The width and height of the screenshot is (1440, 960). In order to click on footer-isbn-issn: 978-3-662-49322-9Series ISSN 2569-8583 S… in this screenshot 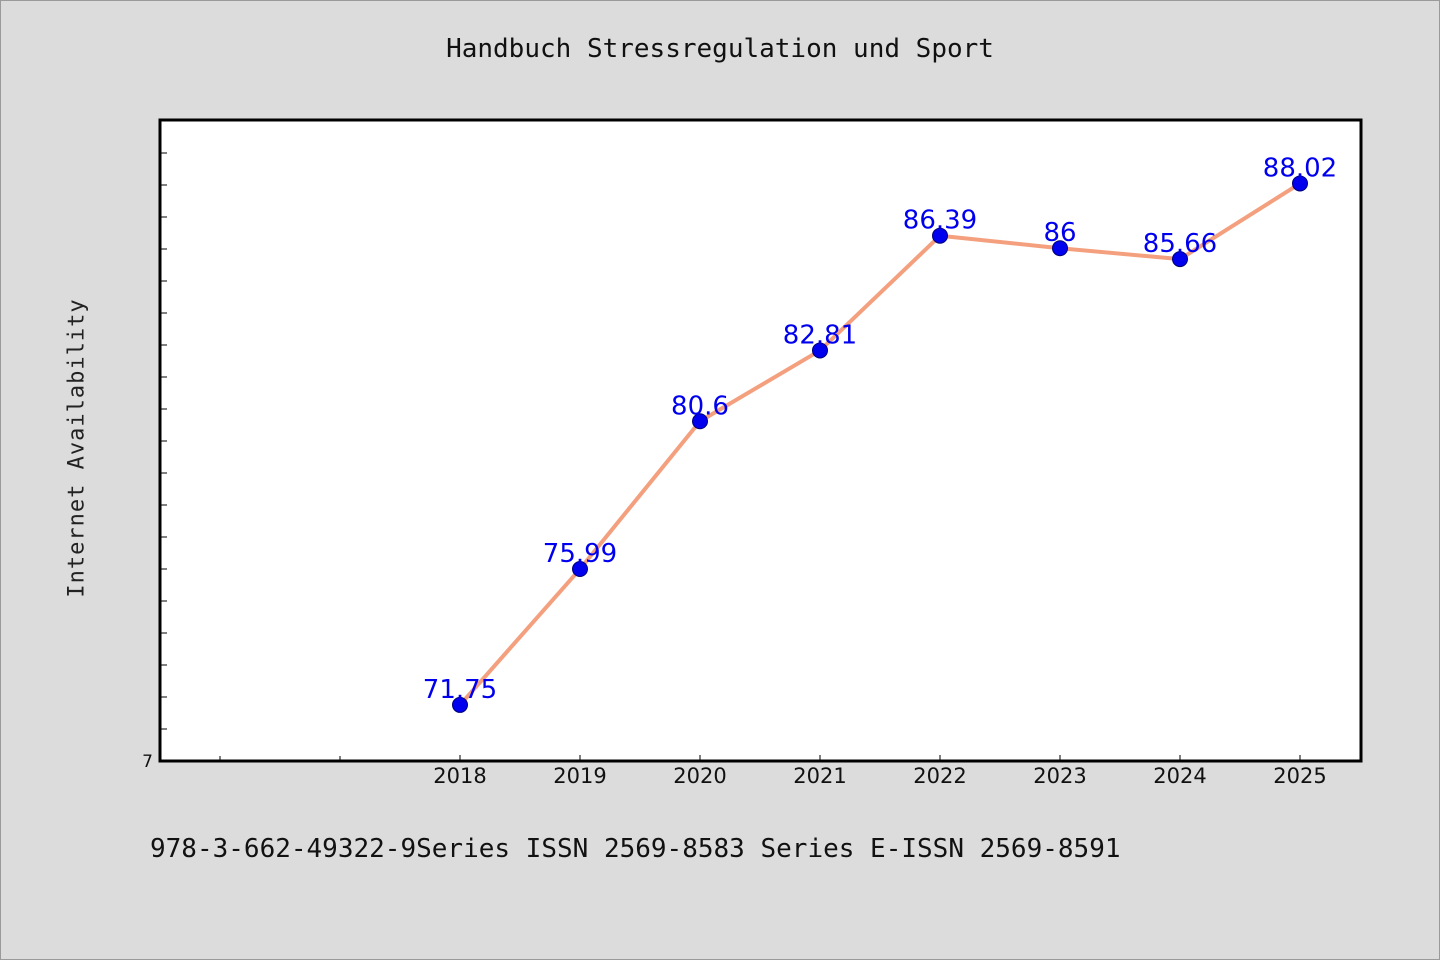, I will do `click(635, 849)`.